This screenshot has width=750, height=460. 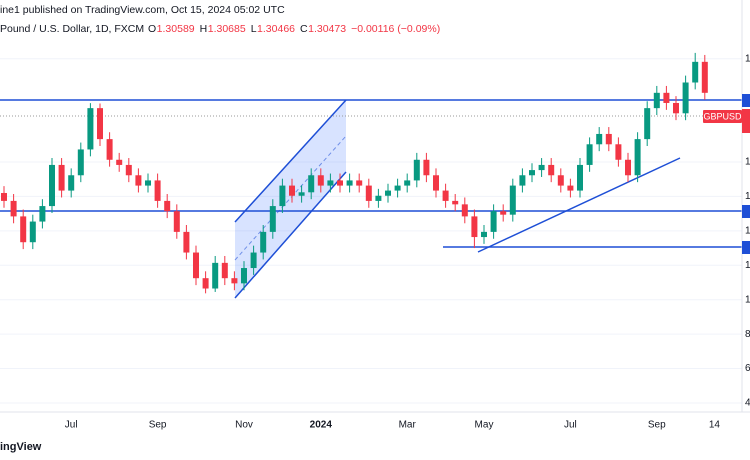 I want to click on symbol-tag-text: GBPUSD, so click(x=722, y=116).